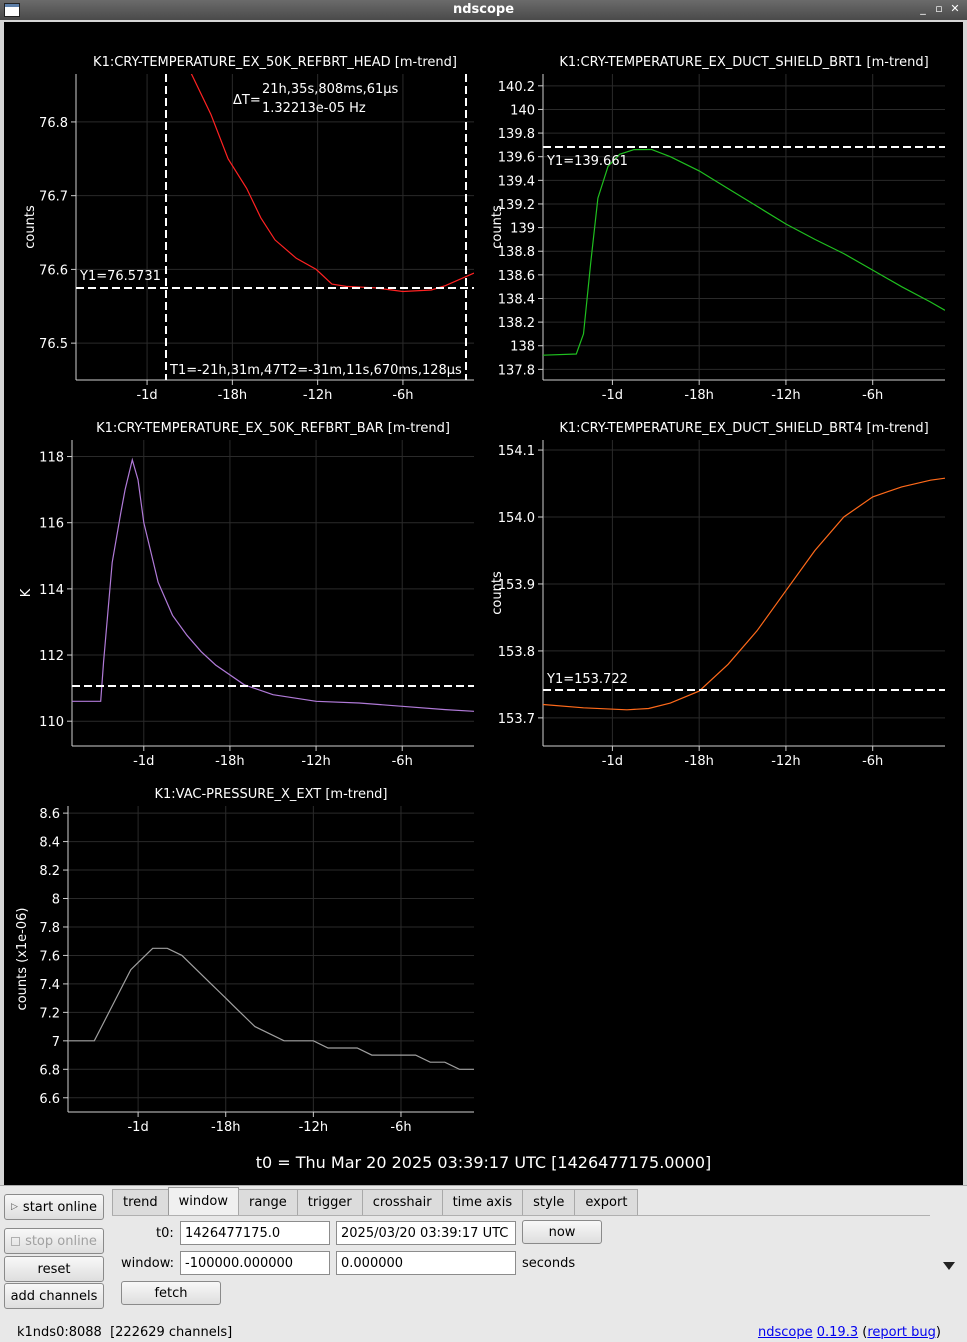 This screenshot has height=1342, width=967. I want to click on y-tick-label: 140.2, so click(516, 87).